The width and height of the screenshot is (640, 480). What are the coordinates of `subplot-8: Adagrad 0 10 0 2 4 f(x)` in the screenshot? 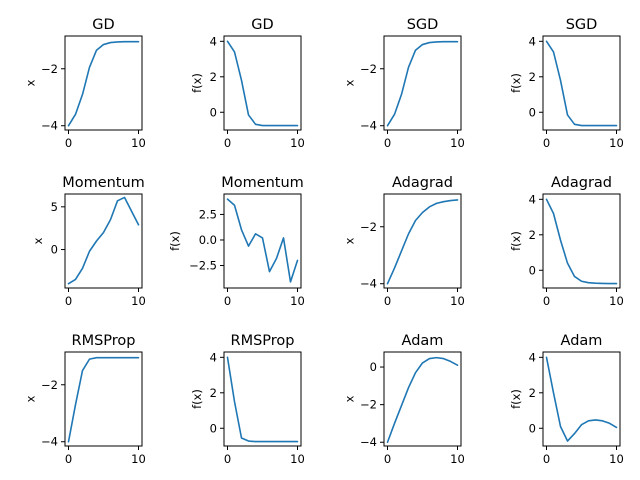 It's located at (566, 241).